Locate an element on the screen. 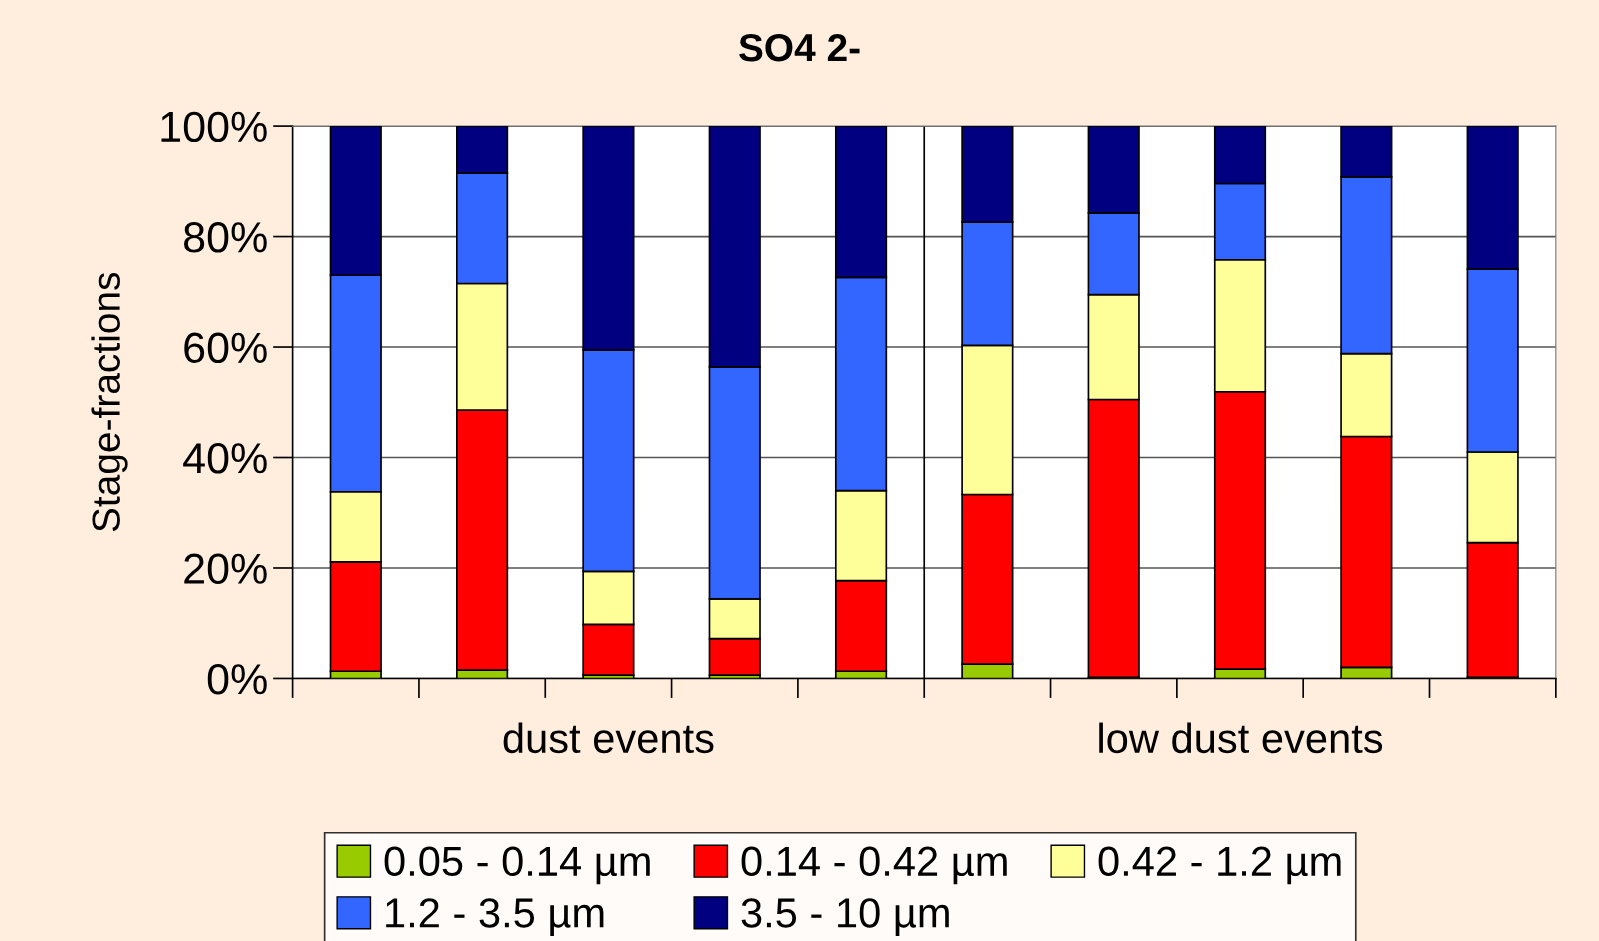 The width and height of the screenshot is (1599, 941). legend-label: 1.2 - 3.5 µm is located at coordinates (495, 917).